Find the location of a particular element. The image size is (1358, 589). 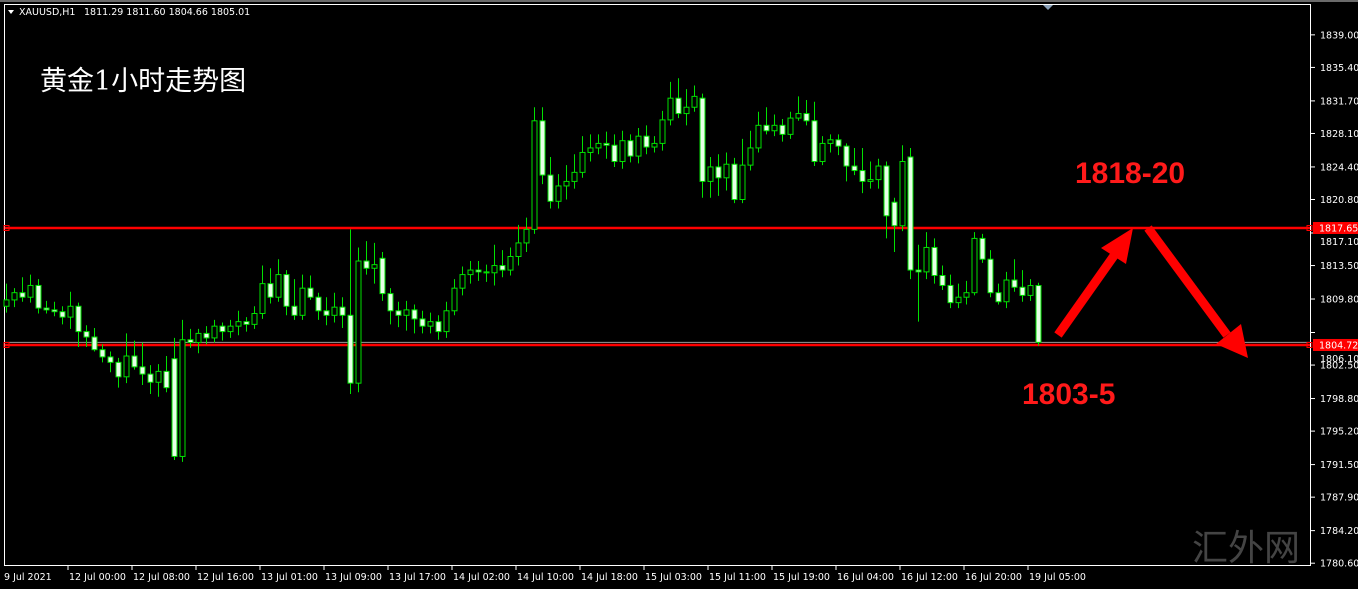

x-tick-label: 14 Jul 02:00 is located at coordinates (481, 577).